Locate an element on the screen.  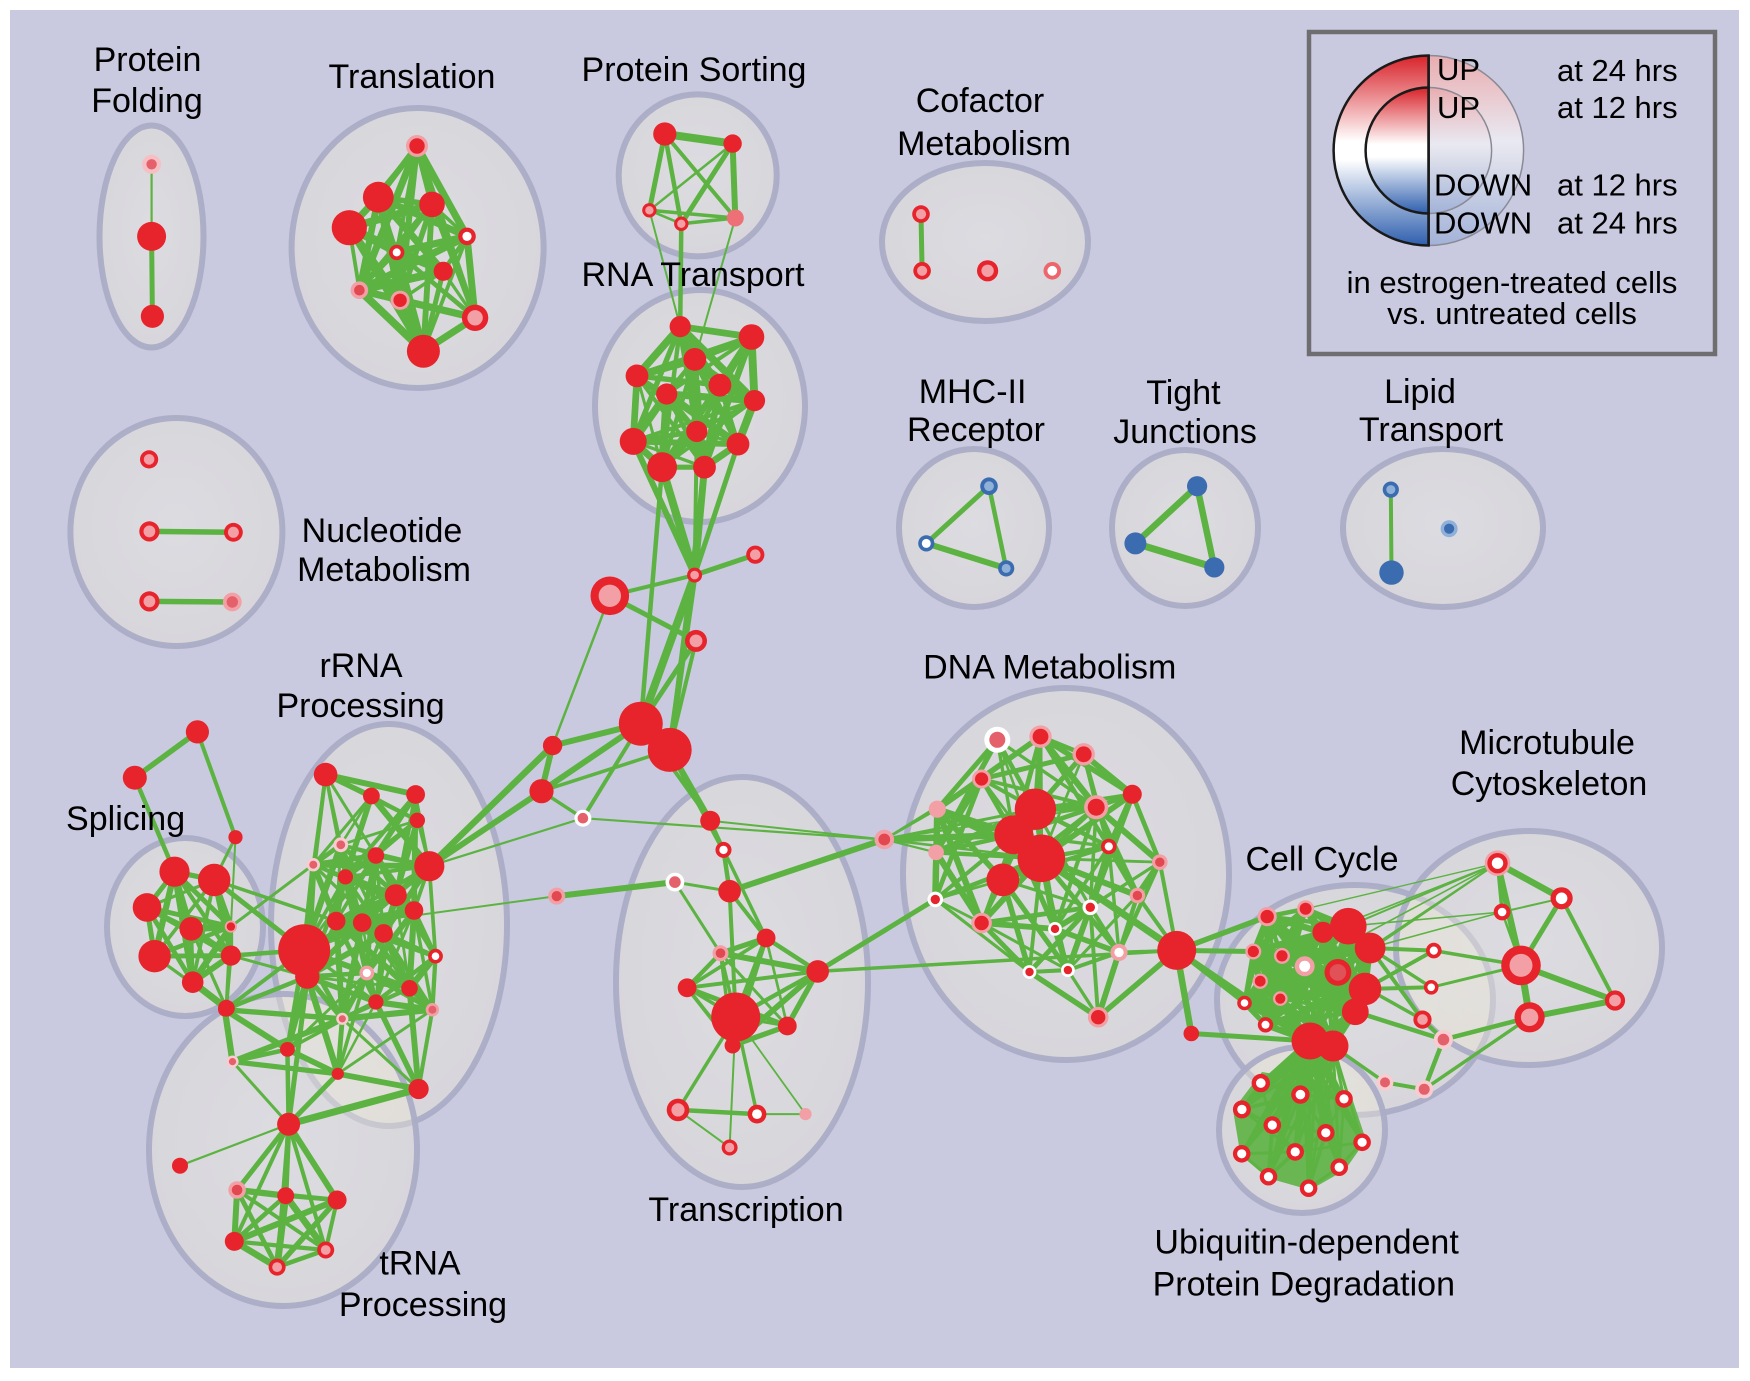
svg-text: Lipid is located at coordinates (1420, 392).